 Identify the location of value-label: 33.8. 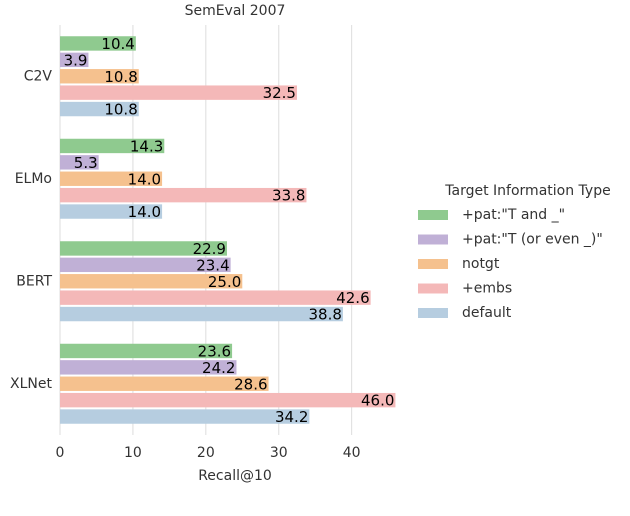
(288, 196).